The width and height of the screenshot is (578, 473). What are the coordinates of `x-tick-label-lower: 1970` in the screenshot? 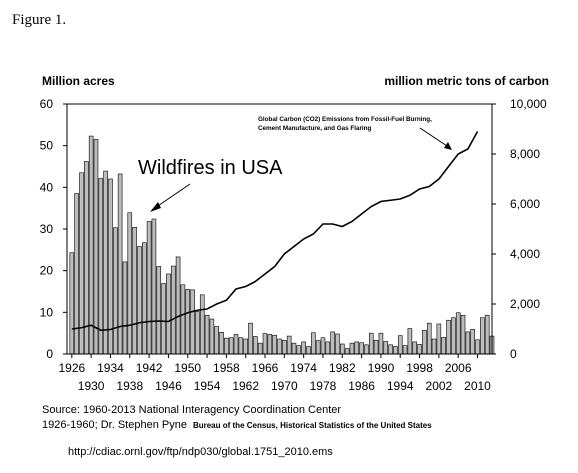 It's located at (284, 386).